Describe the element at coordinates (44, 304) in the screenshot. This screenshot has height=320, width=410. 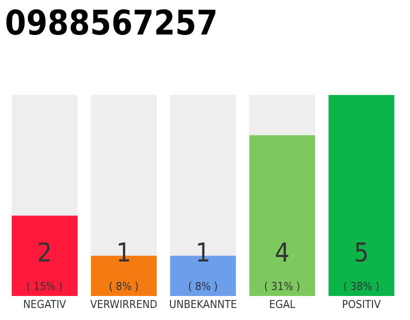
I see `x-tick-label: NEGATIV` at that location.